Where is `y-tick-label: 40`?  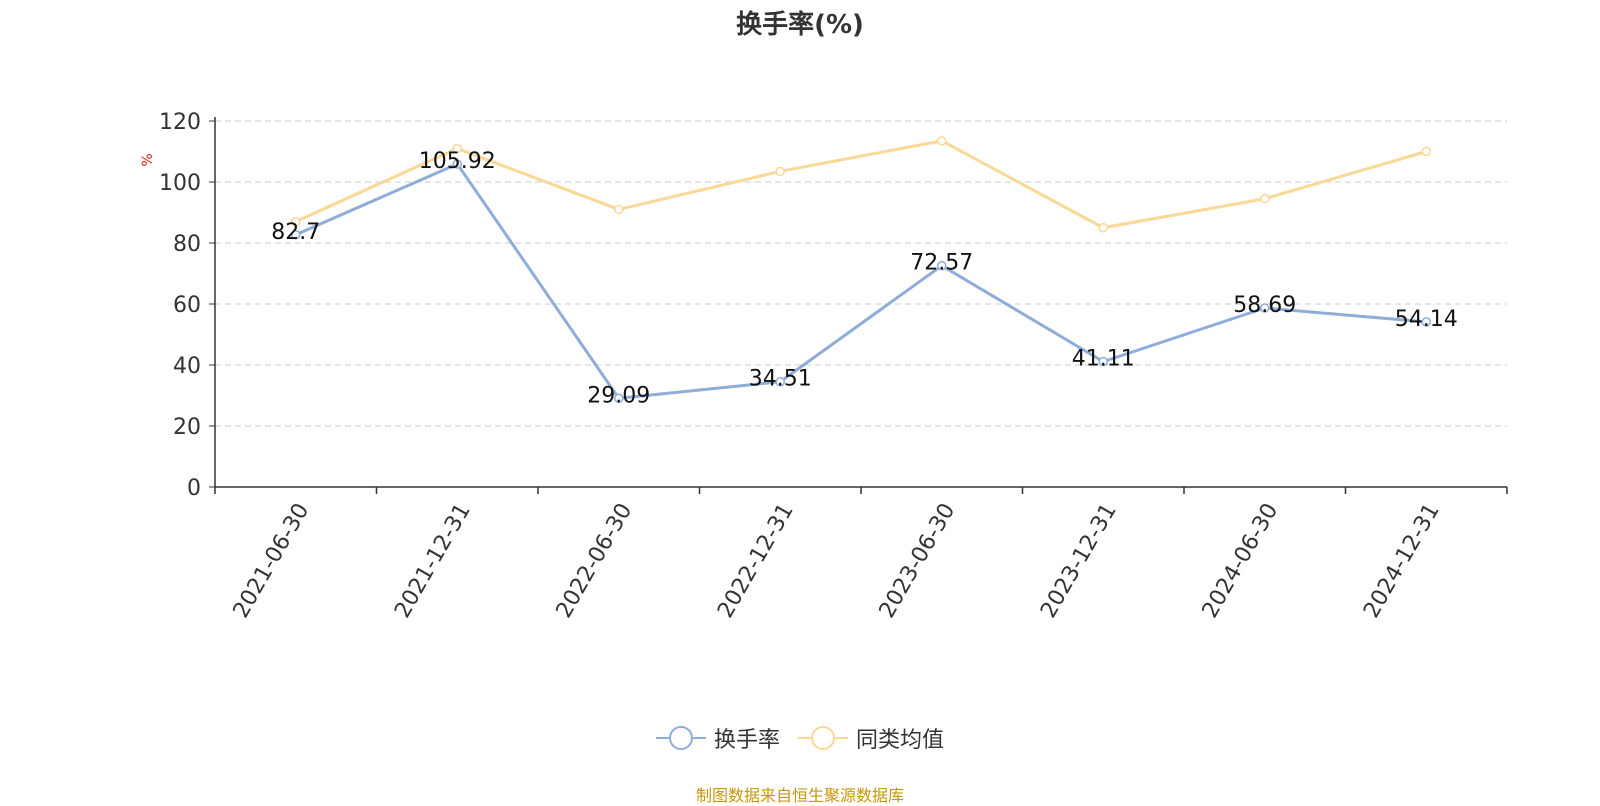
y-tick-label: 40 is located at coordinates (187, 366).